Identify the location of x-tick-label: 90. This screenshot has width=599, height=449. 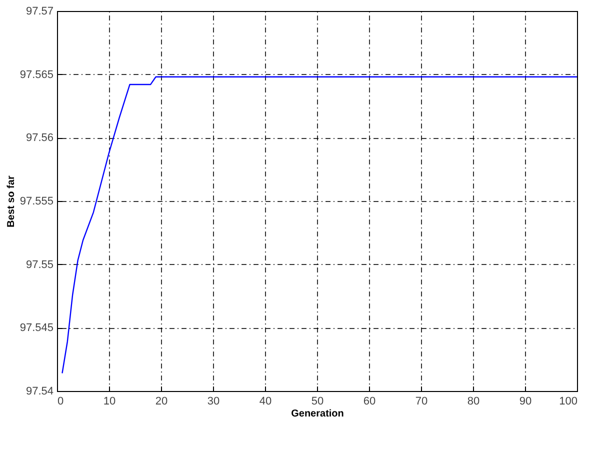
(525, 402).